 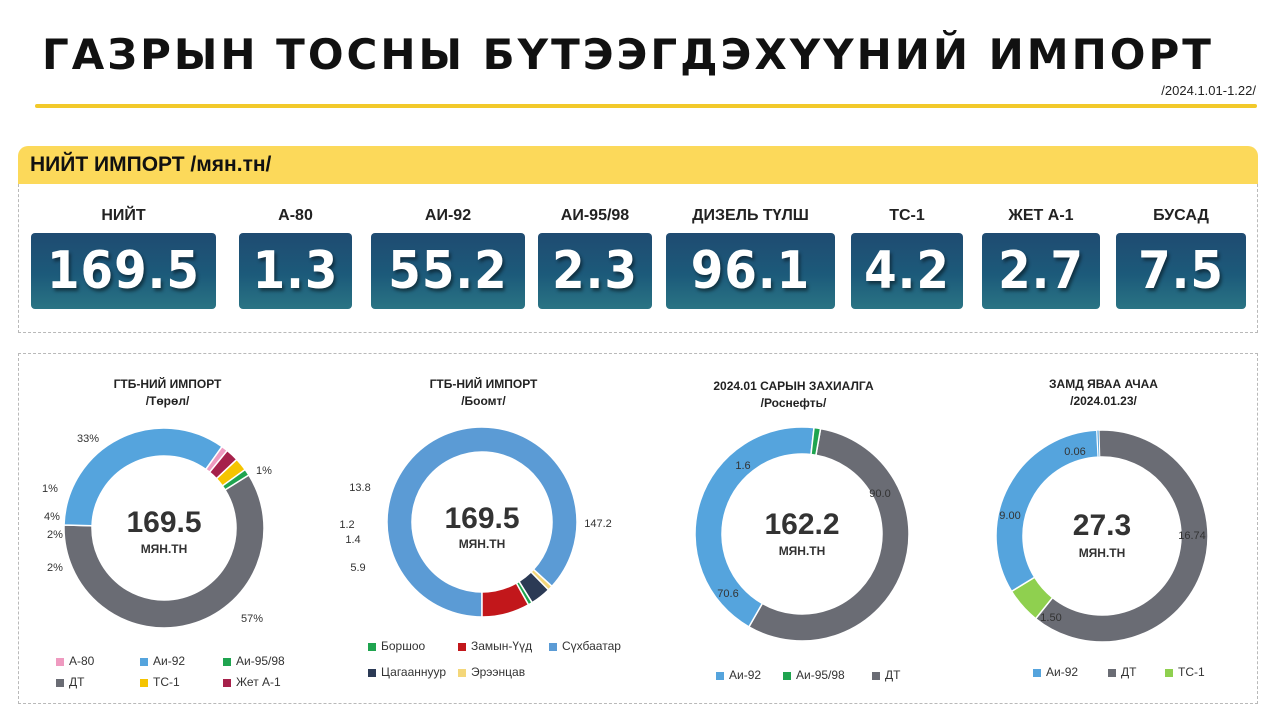 I want to click on legend-item: Сүхбаатар, so click(x=585, y=646).